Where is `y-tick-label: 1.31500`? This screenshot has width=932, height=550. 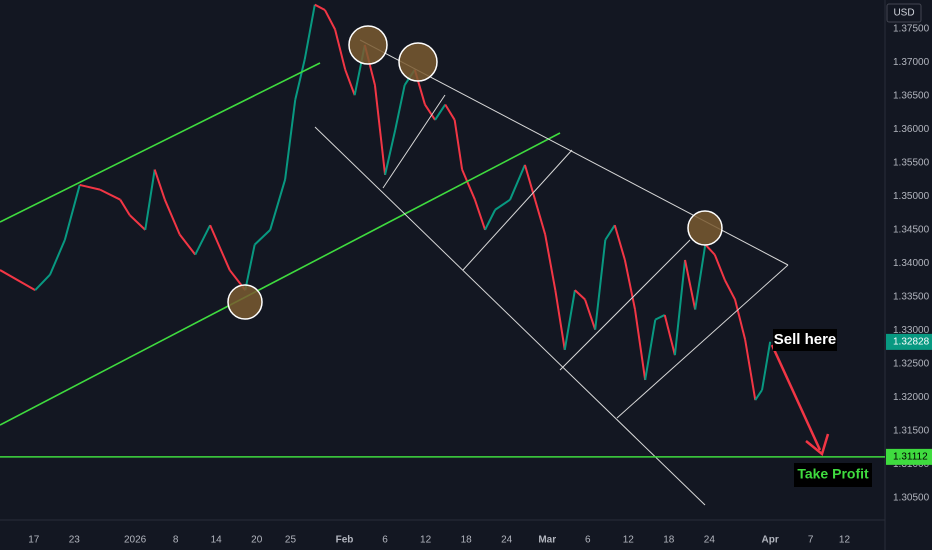 y-tick-label: 1.31500 is located at coordinates (911, 431).